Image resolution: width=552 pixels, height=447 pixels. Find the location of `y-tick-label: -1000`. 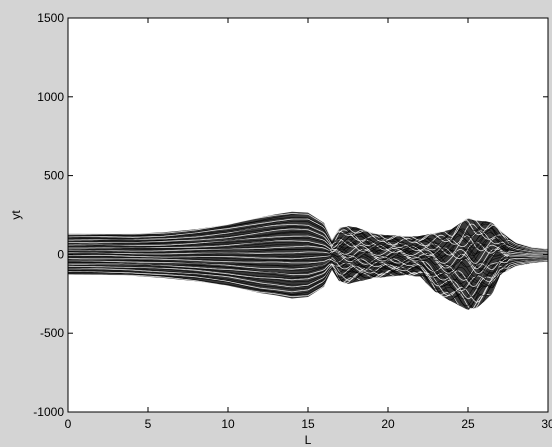

y-tick-label: -1000 is located at coordinates (48, 412).